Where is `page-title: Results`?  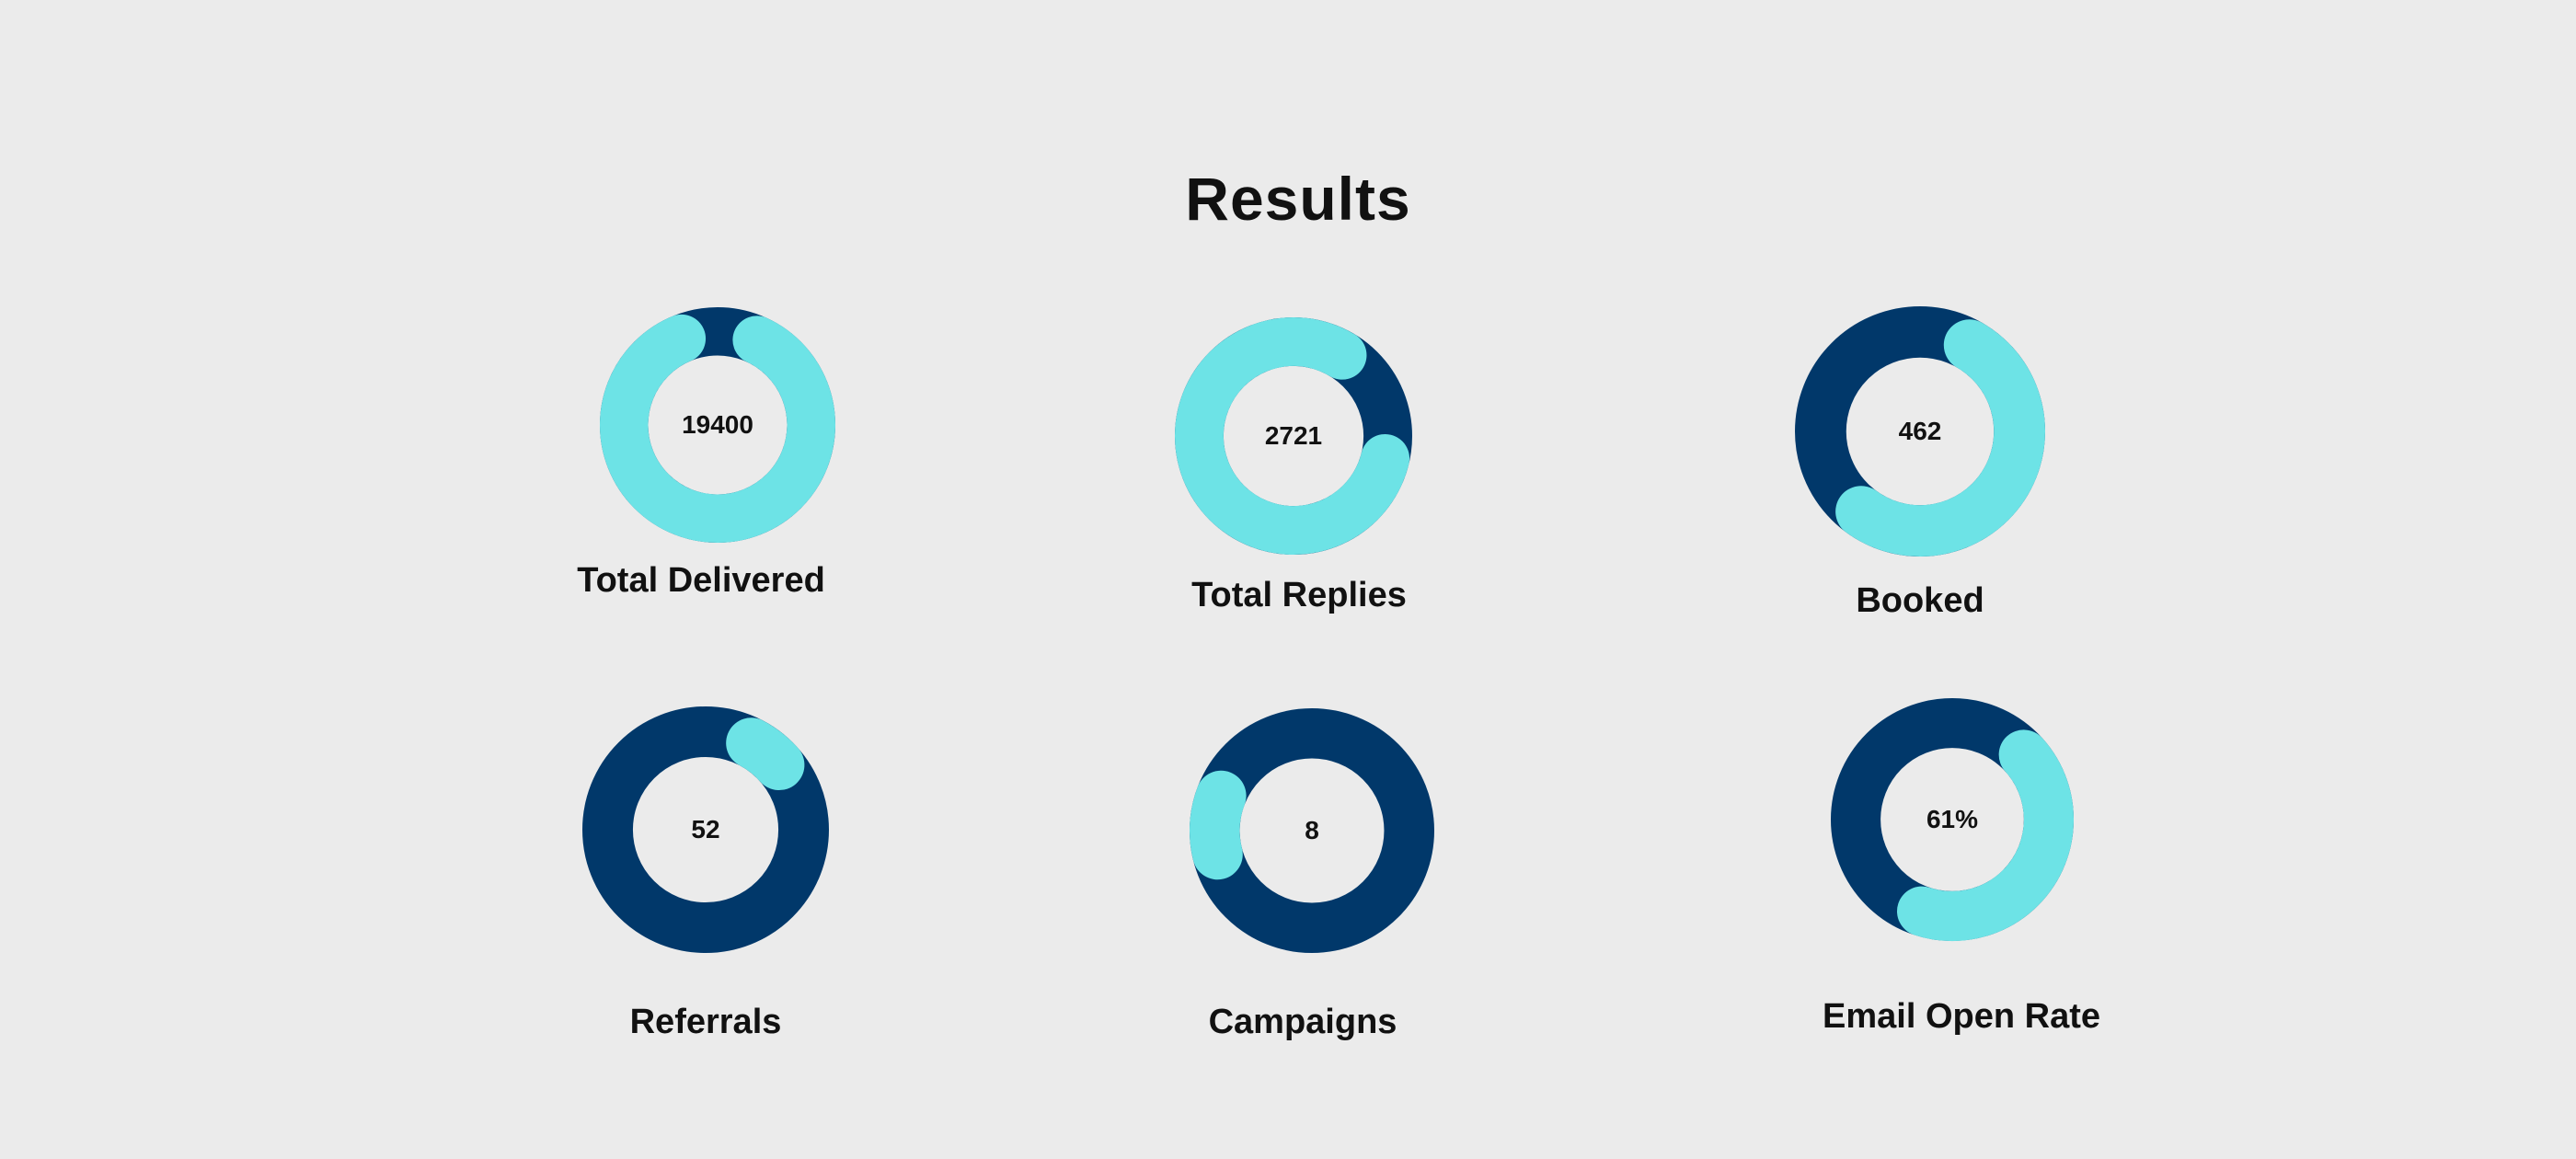 page-title: Results is located at coordinates (1298, 199).